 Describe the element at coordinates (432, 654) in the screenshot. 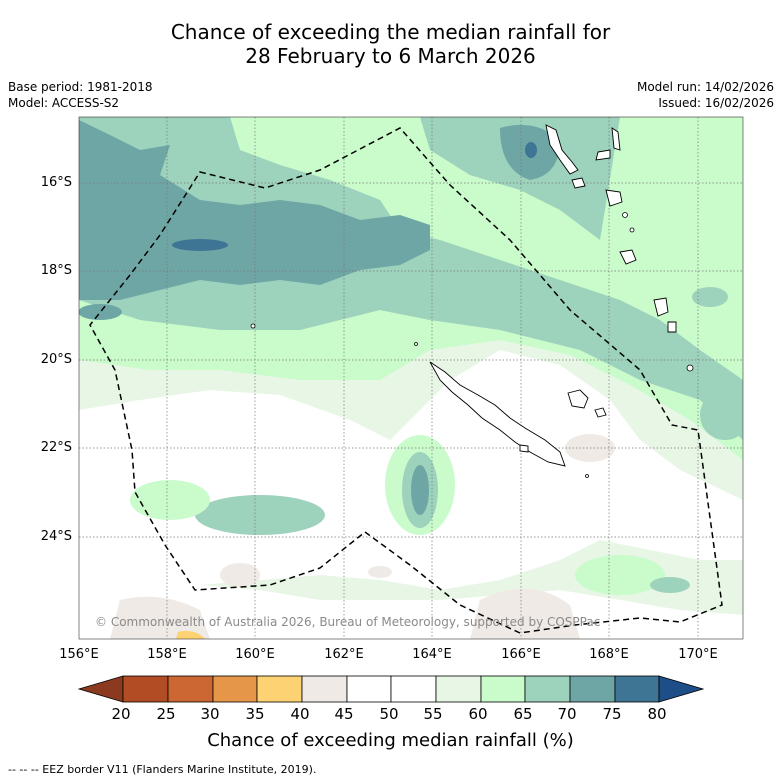

I see `lon-tick-164e: 164°E` at that location.